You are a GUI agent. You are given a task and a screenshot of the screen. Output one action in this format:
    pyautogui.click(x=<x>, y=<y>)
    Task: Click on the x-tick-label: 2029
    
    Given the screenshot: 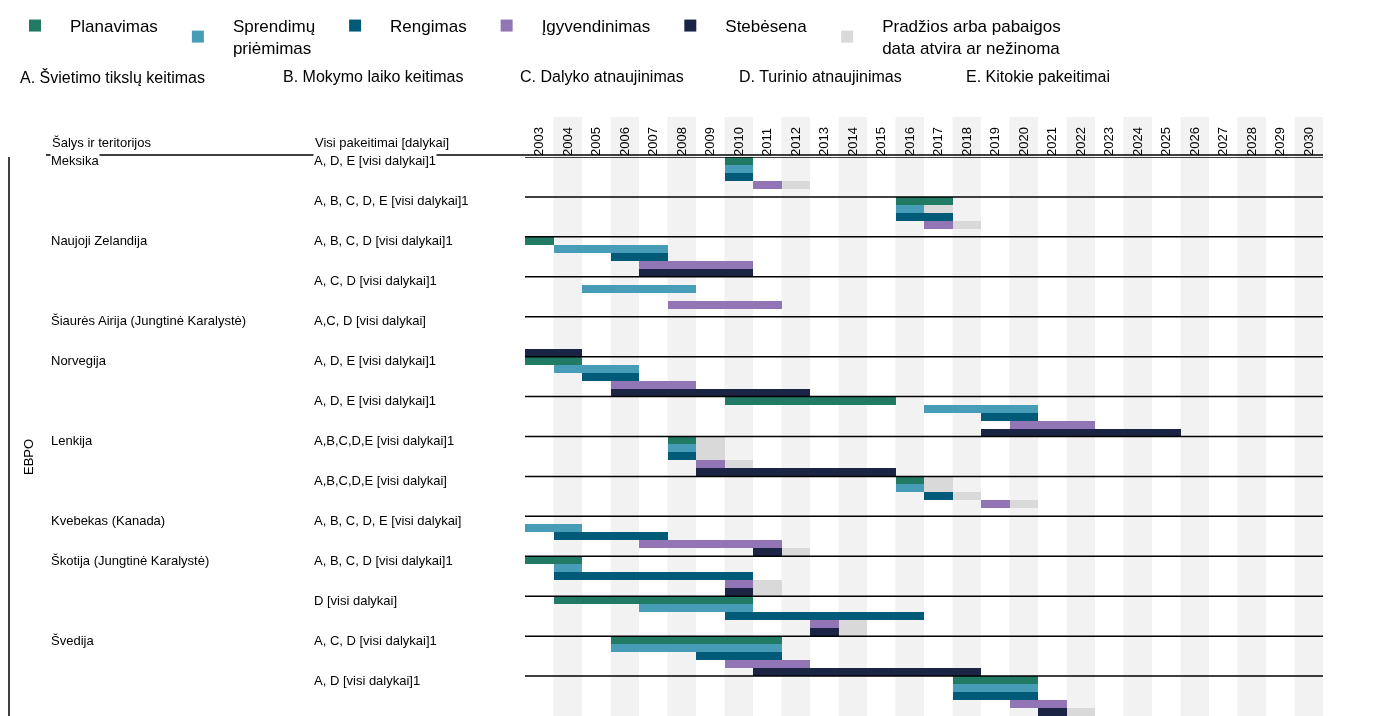 What is the action you would take?
    pyautogui.click(x=1280, y=141)
    